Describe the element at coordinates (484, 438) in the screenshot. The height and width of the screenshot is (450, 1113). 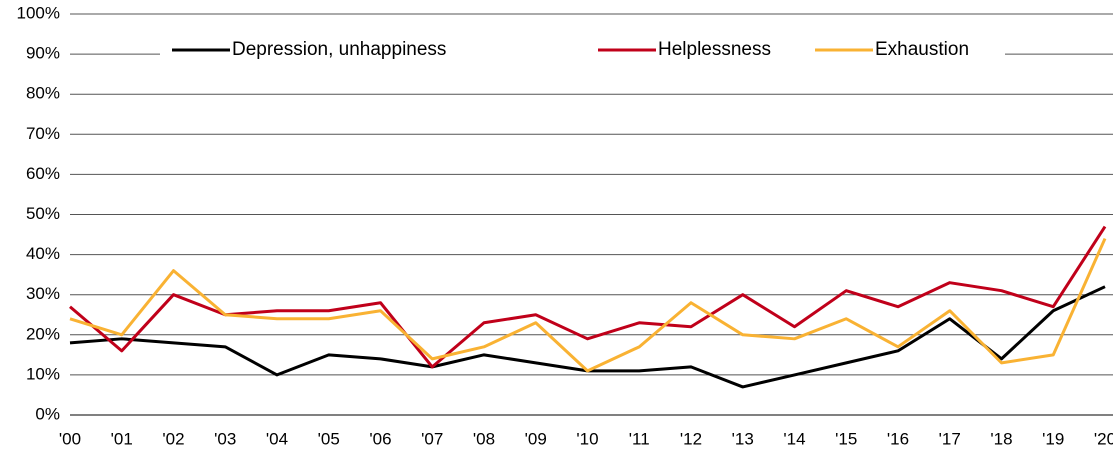
I see `x-tick-label: '08` at that location.